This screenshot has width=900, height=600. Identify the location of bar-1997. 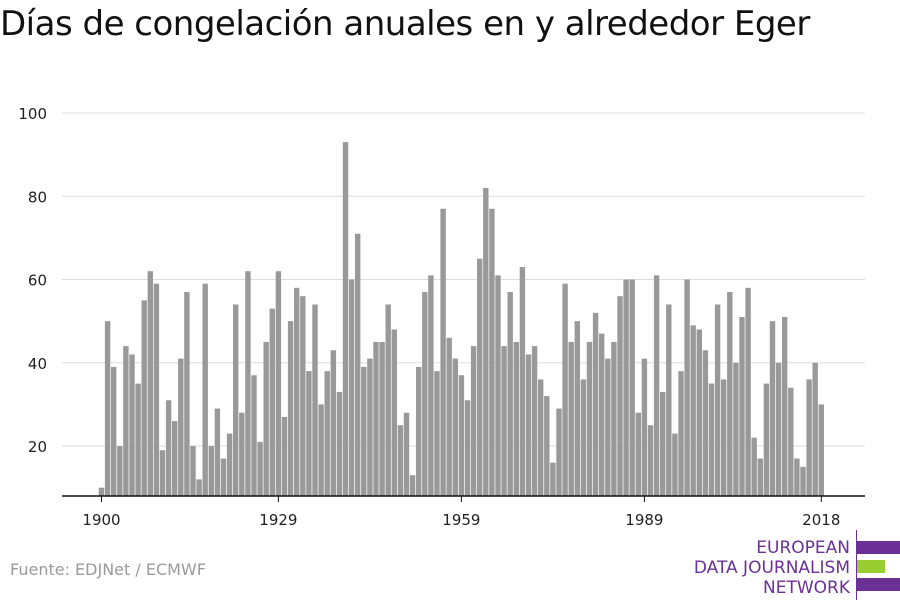
(693, 410).